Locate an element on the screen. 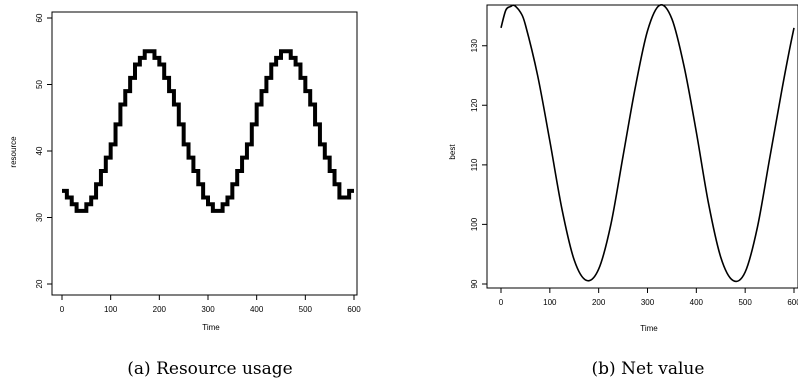 This screenshot has height=387, width=798. caption-a: (a) Resource usage is located at coordinates (209, 369).